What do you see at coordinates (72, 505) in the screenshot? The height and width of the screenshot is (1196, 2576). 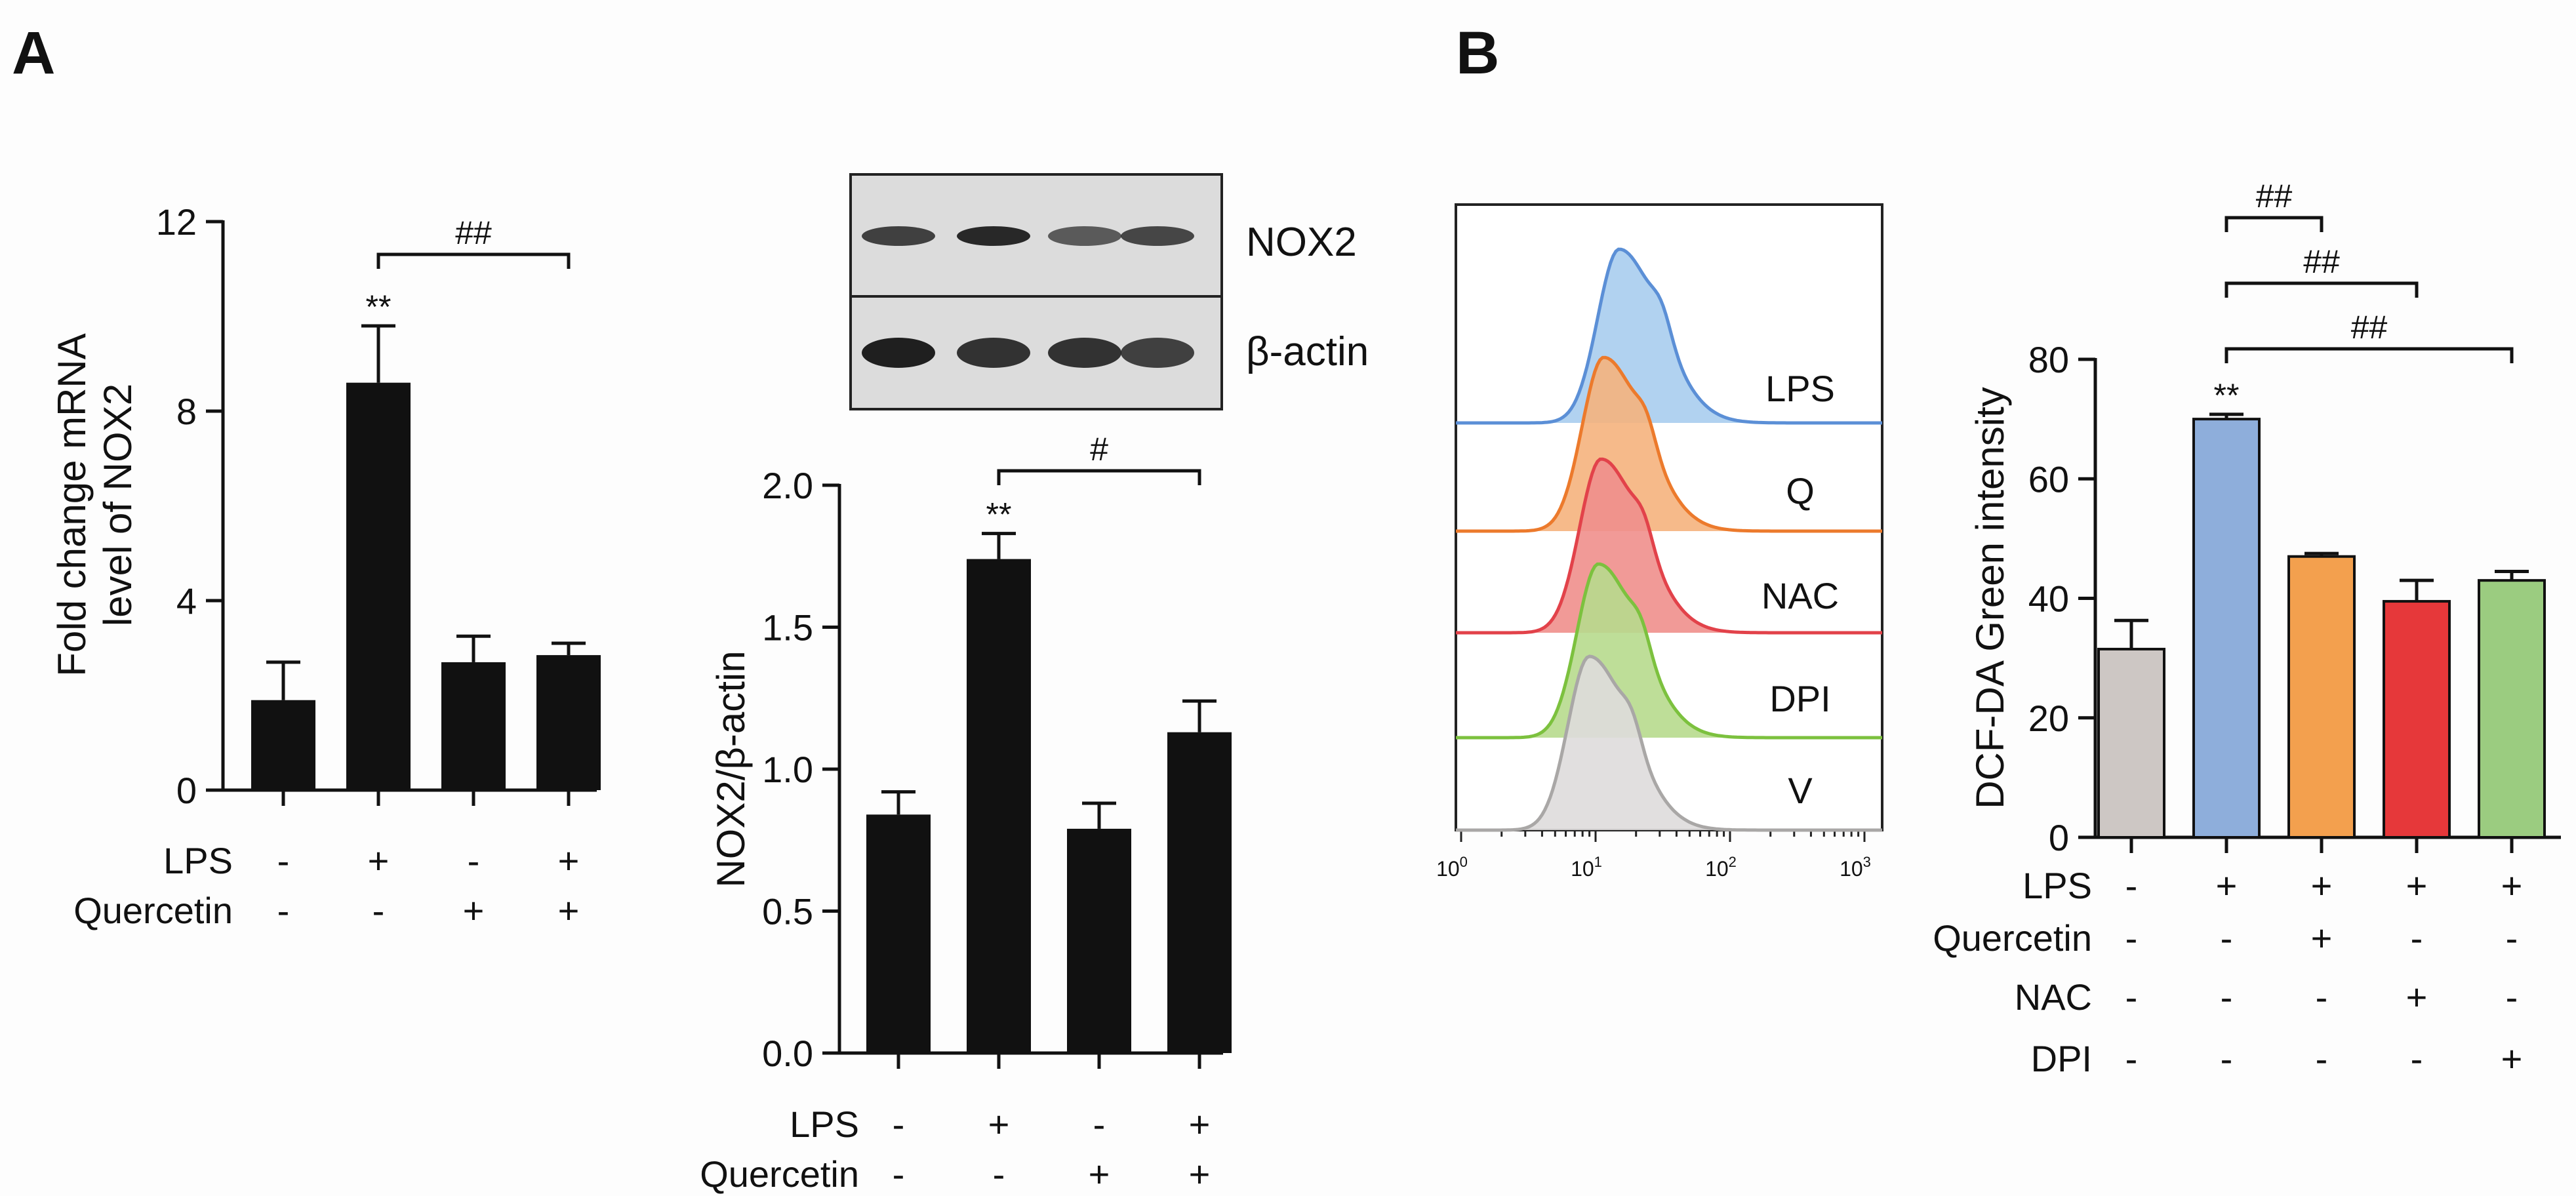 I see `y-axis-title: Fold change mRNA` at bounding box center [72, 505].